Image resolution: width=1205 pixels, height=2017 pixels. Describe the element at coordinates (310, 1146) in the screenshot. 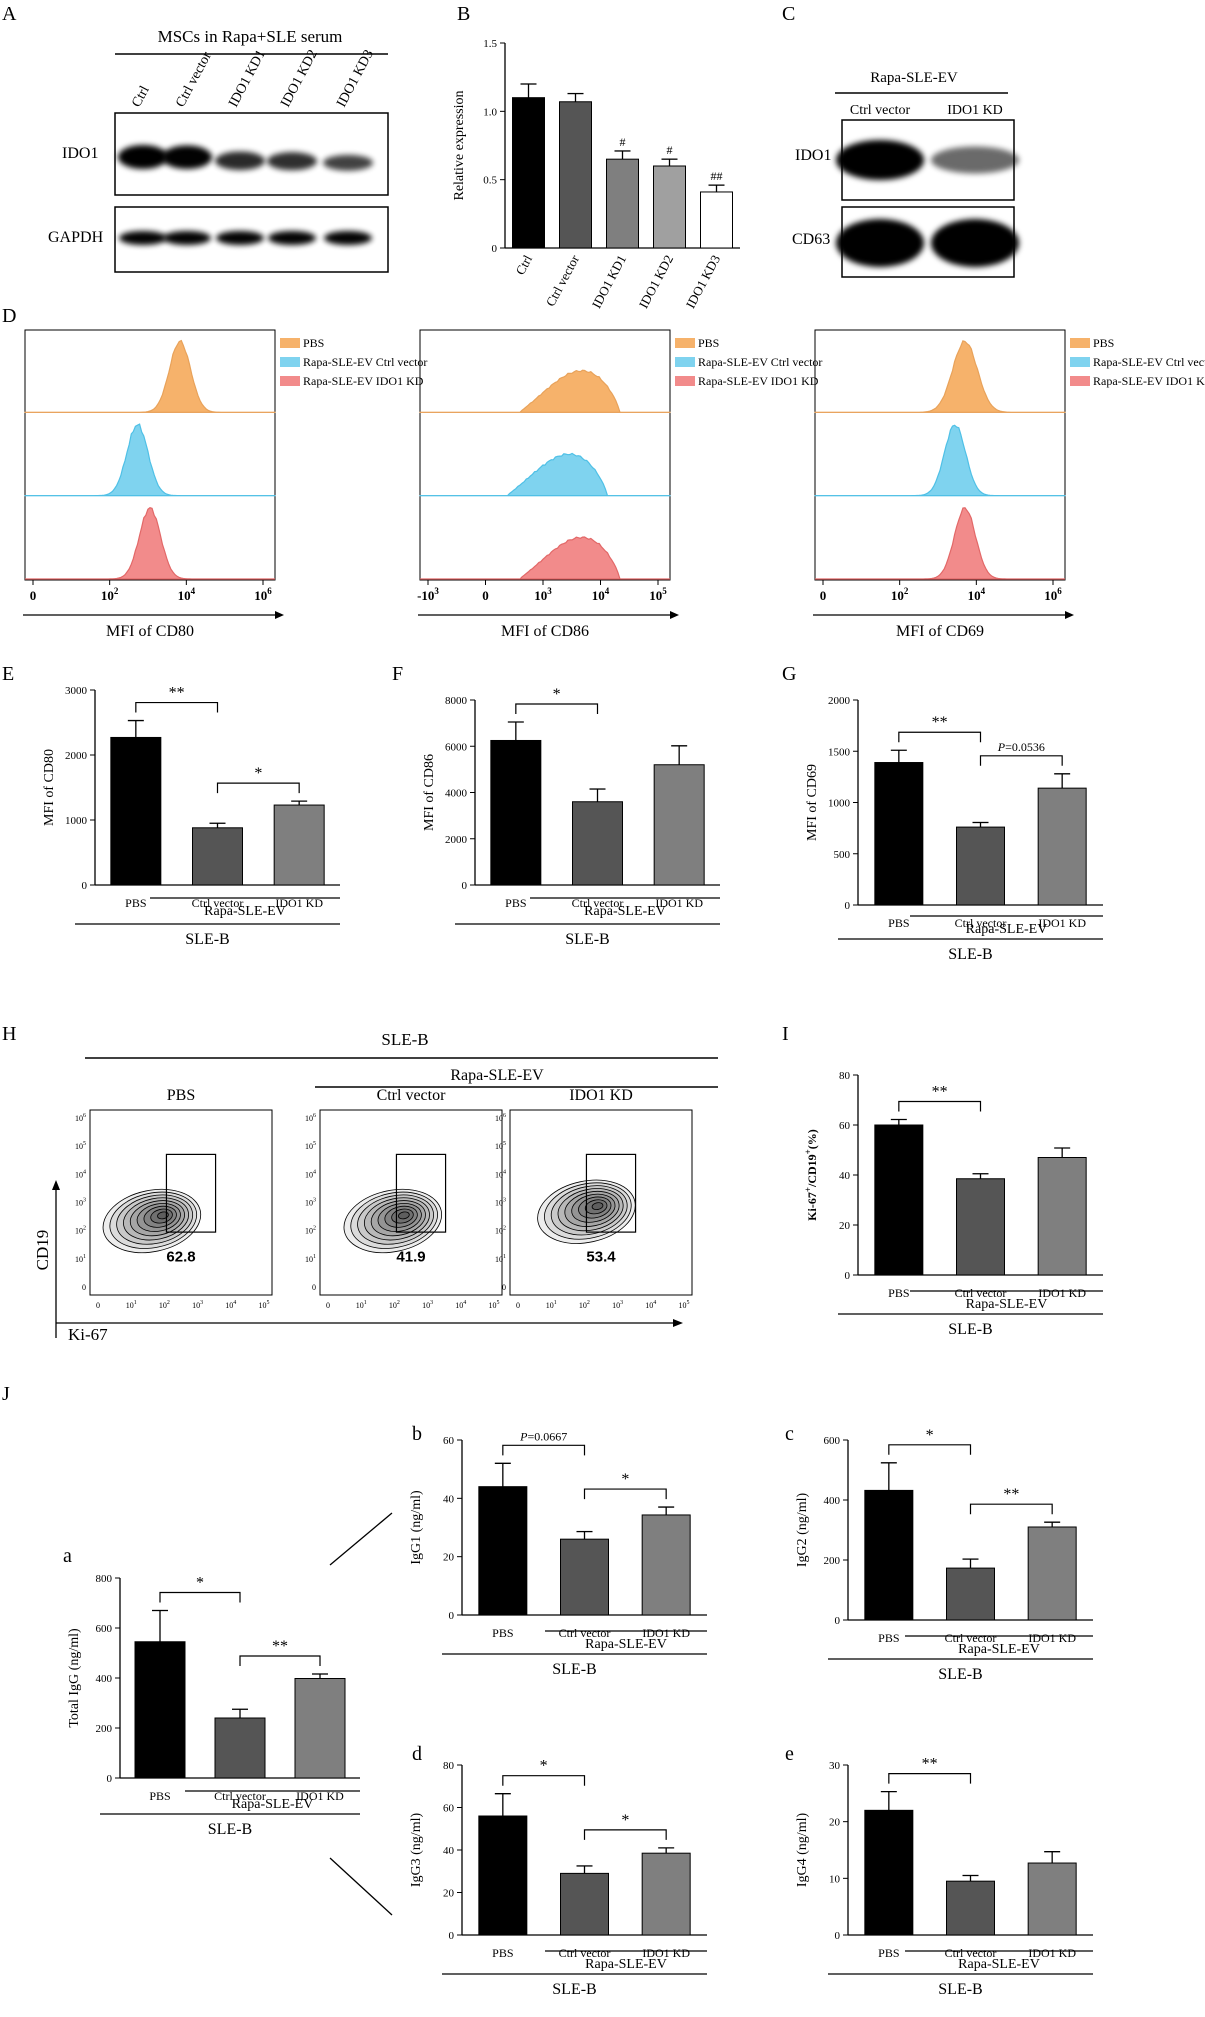

I see `flow-y-tick: 10⁵` at that location.